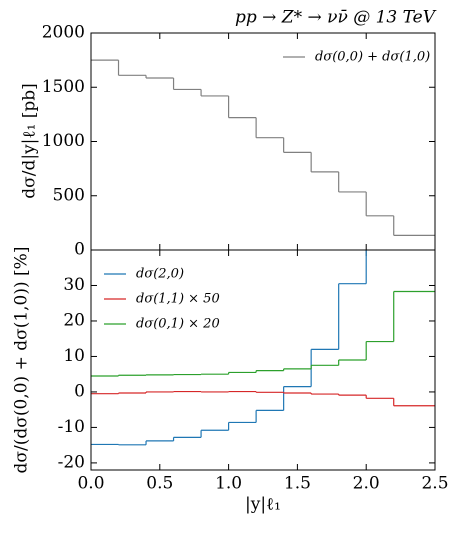 Image resolution: width=458 pixels, height=534 pixels. What do you see at coordinates (178, 299) in the screenshot?
I see `legend-label: dσ(1,1) × 50` at bounding box center [178, 299].